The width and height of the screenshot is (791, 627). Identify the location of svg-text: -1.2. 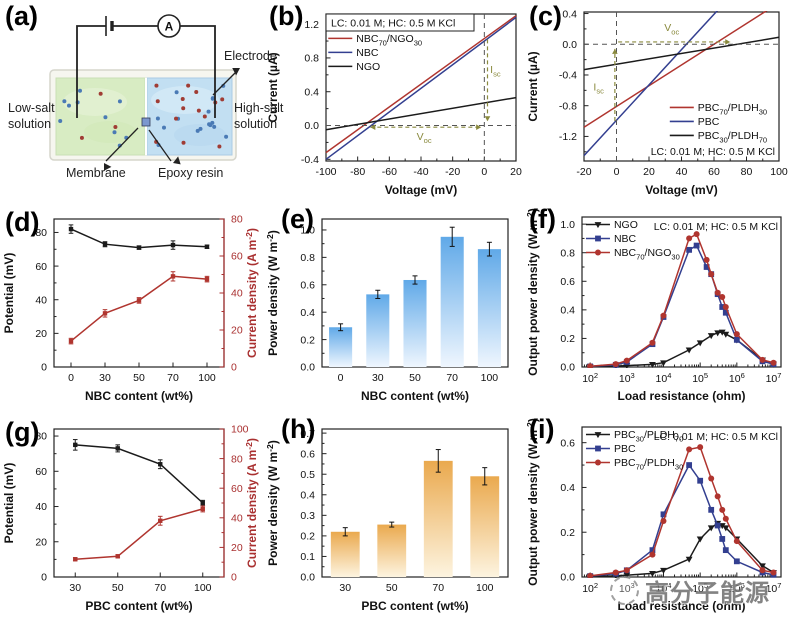
(568, 137).